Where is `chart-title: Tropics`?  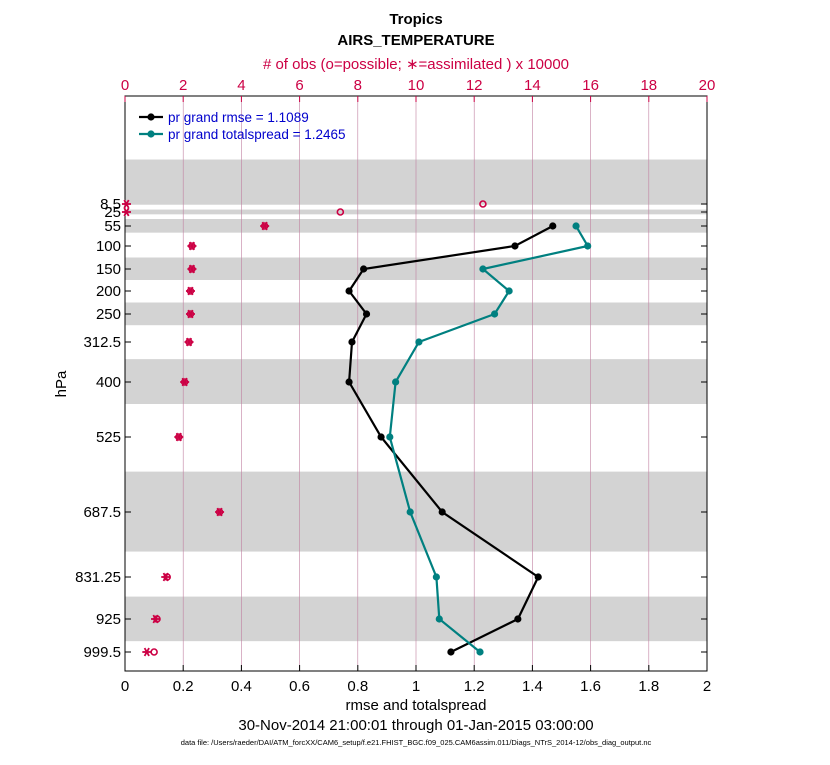
chart-title: Tropics is located at coordinates (415, 19).